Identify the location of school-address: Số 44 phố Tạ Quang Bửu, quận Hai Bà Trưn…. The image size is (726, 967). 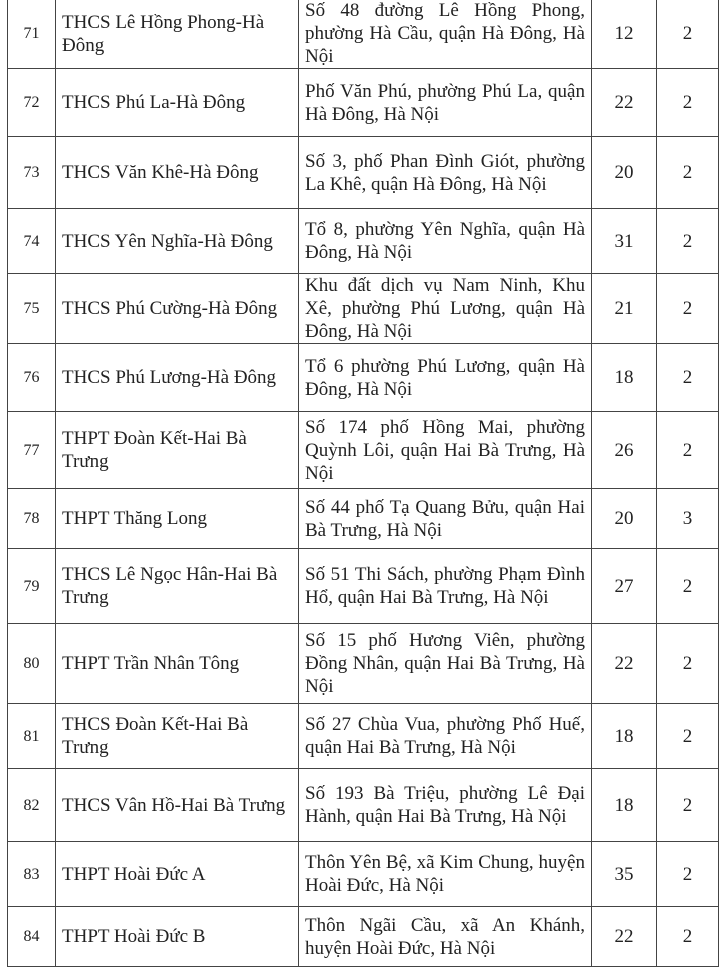
(445, 518).